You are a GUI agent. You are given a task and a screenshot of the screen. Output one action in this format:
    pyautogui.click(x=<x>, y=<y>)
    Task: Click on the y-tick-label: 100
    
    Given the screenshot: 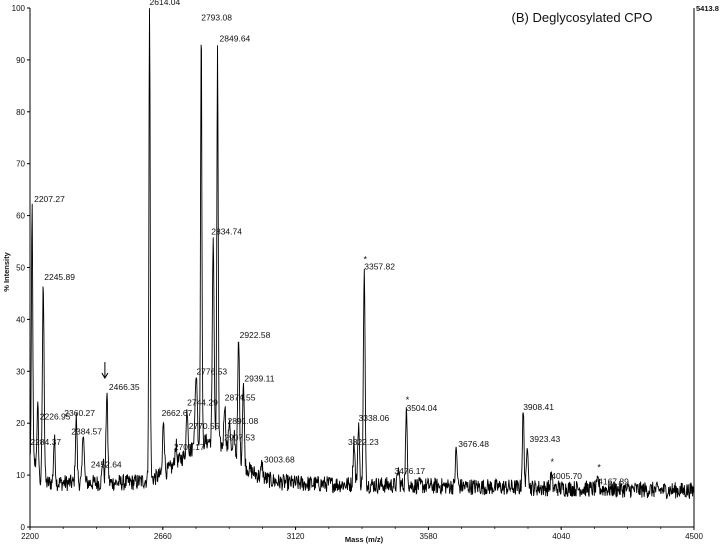 What is the action you would take?
    pyautogui.click(x=19, y=8)
    